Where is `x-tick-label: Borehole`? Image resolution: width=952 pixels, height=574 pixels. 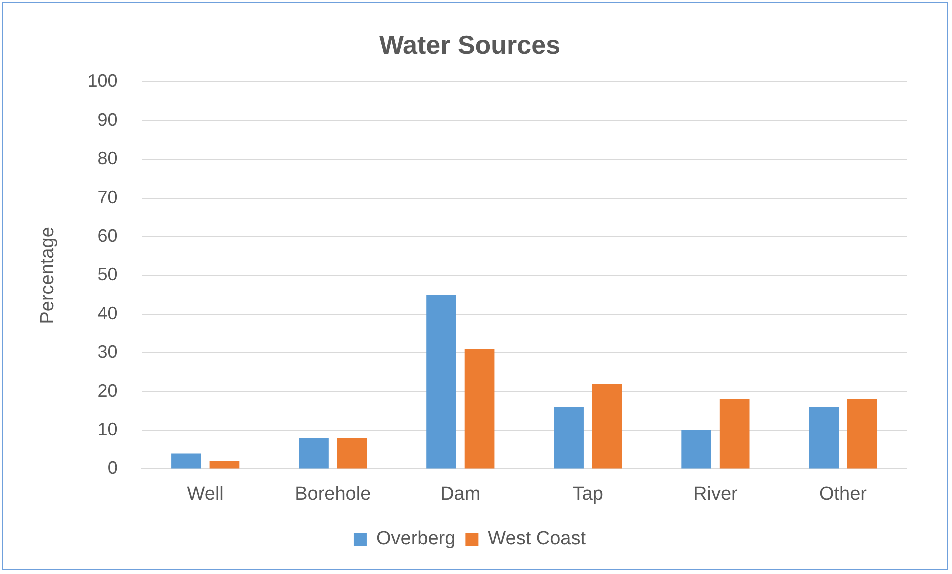 x-tick-label: Borehole is located at coordinates (333, 494).